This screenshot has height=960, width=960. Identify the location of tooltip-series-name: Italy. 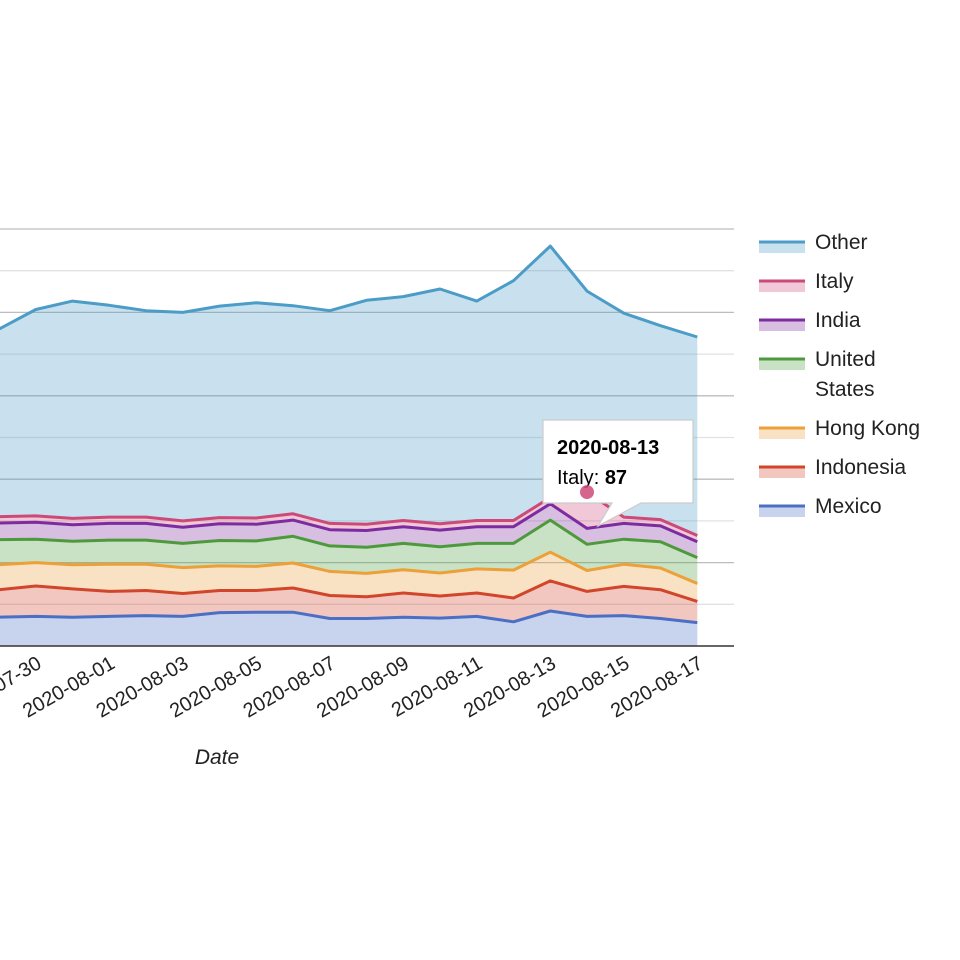
(575, 478).